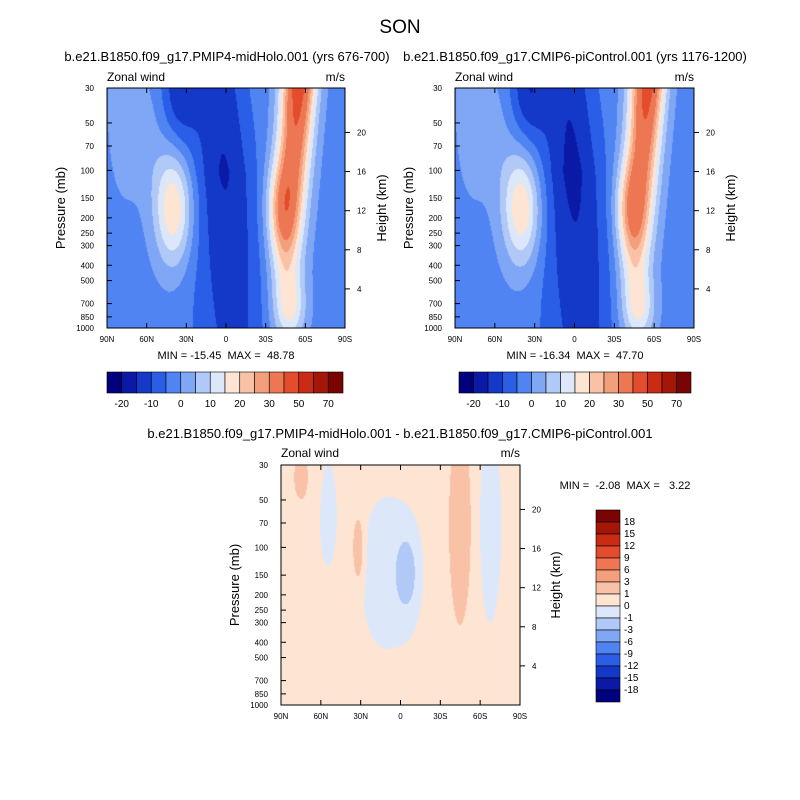  What do you see at coordinates (625, 486) in the screenshot?
I see `panel-3-min-max: MIN = -2.08 MAX = 3.22` at bounding box center [625, 486].